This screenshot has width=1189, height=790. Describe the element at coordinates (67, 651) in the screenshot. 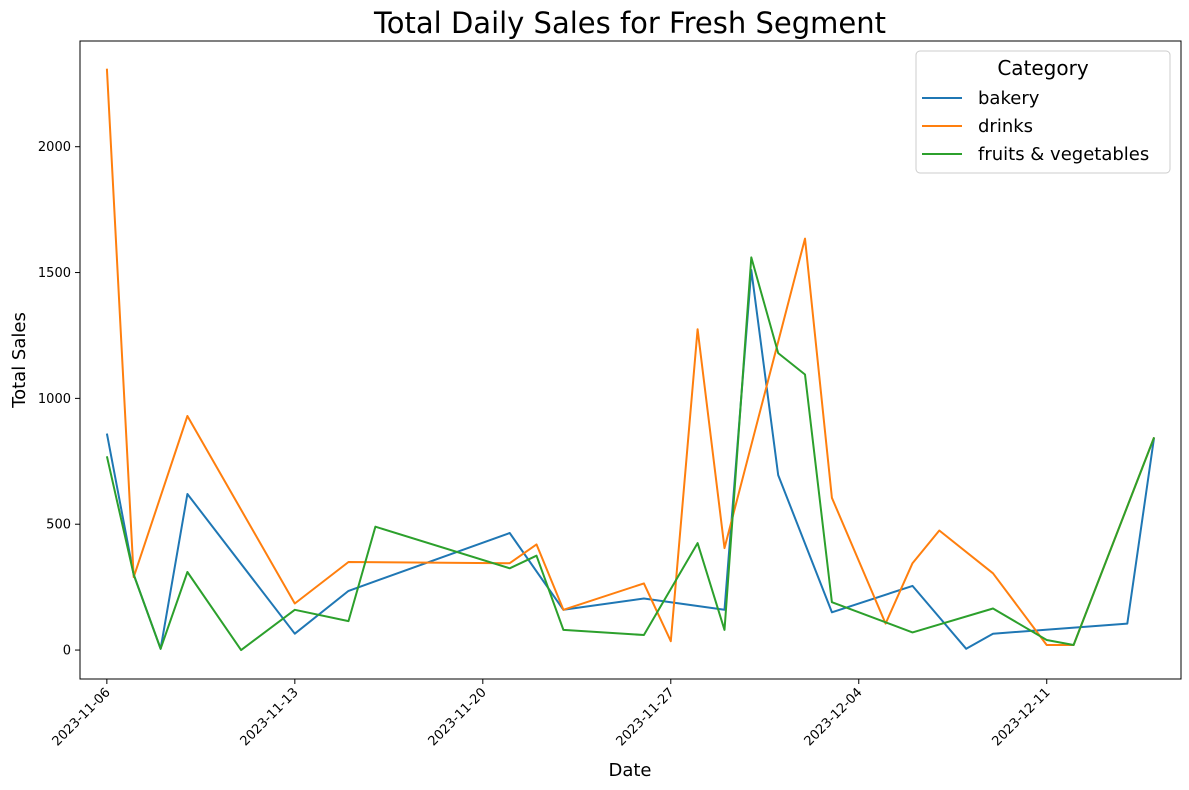

I see `y-tick-label: 0` at that location.